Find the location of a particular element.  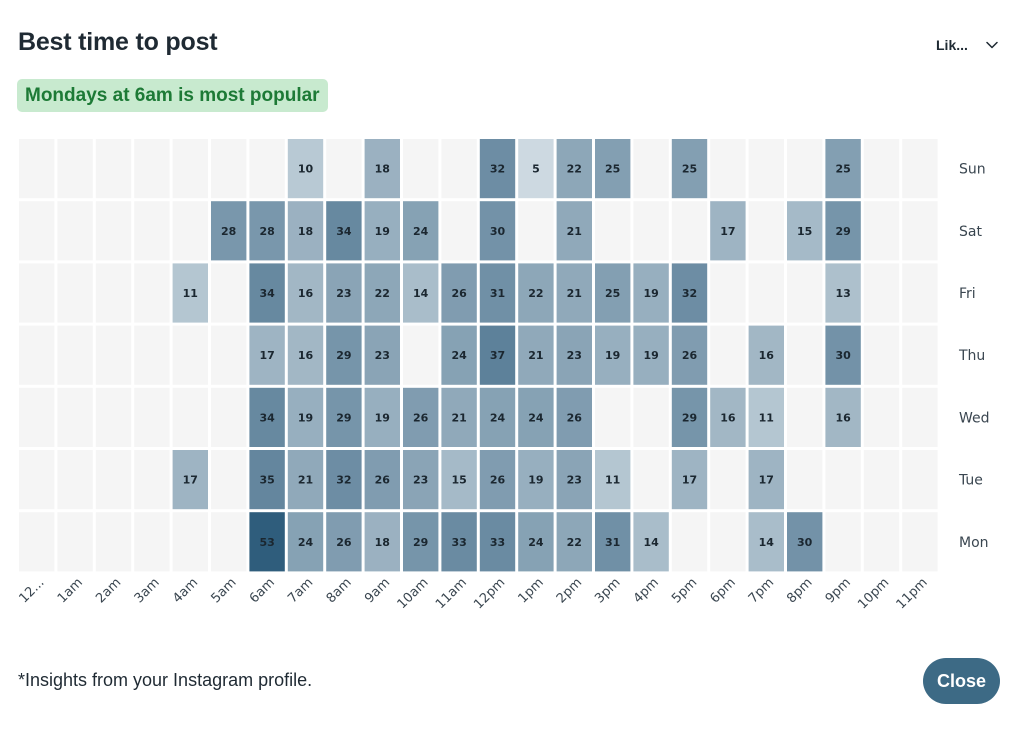

hour-label: 5pm is located at coordinates (684, 590).